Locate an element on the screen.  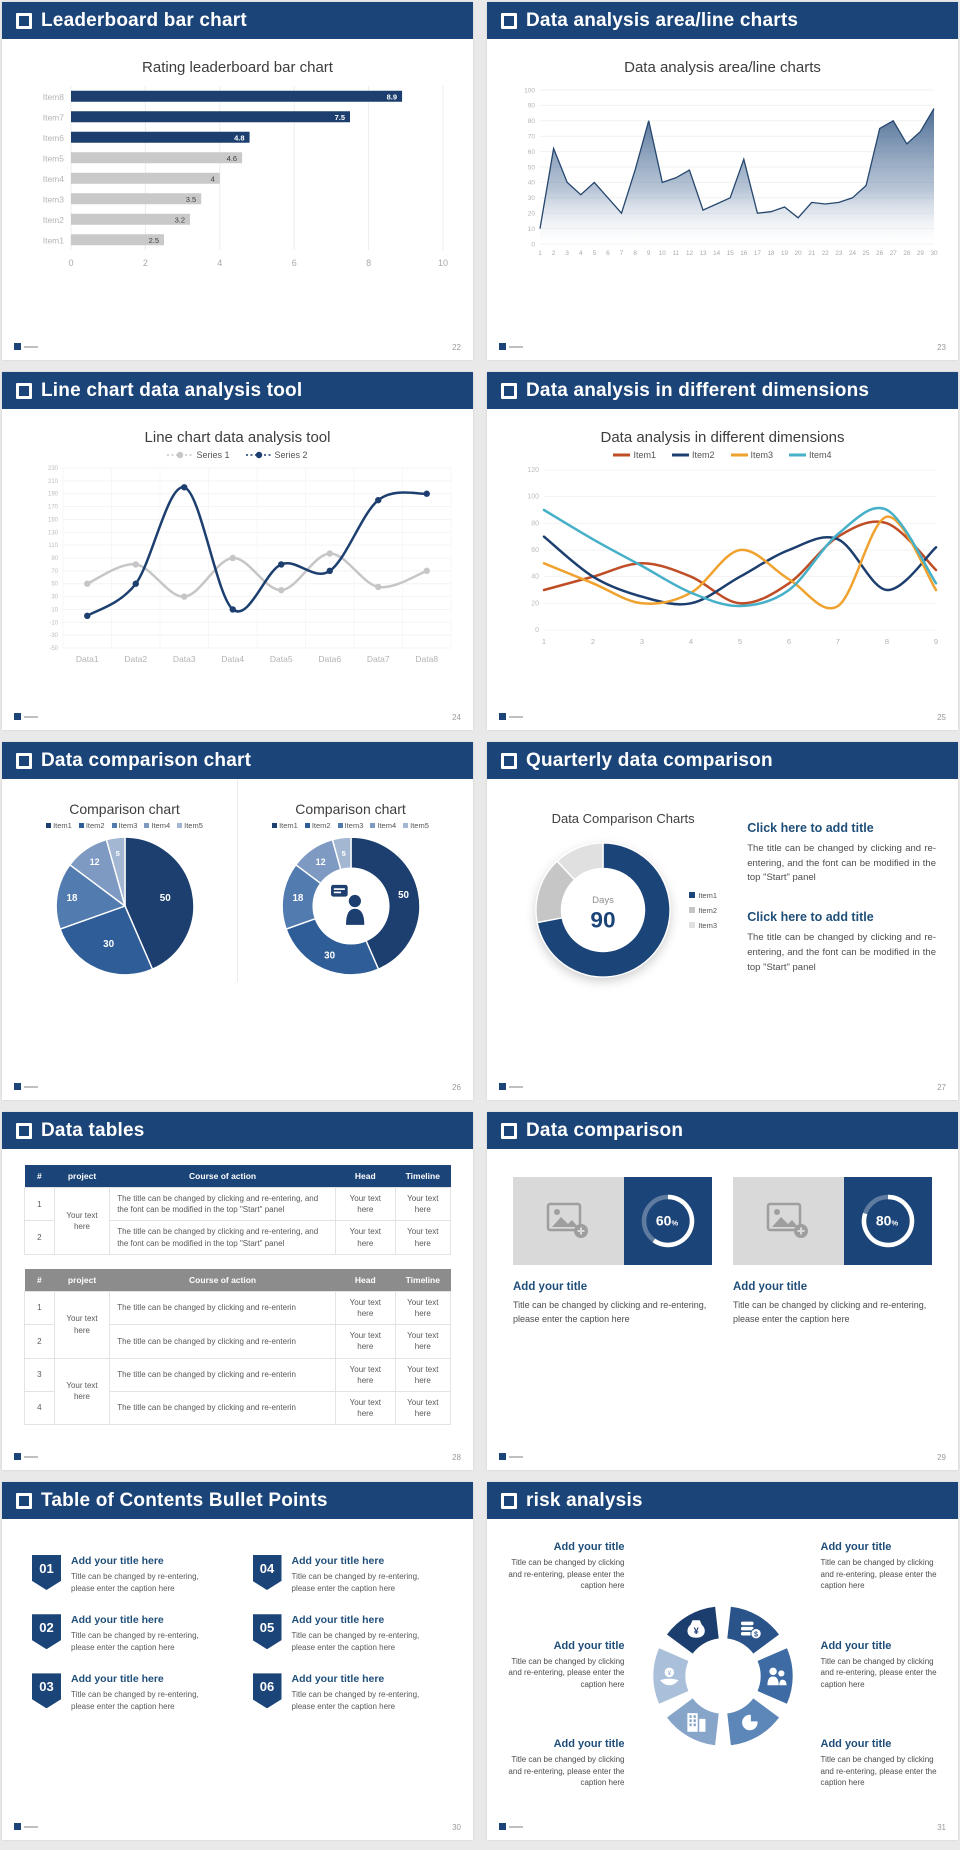
svg-text: Data8 is located at coordinates (426, 659).